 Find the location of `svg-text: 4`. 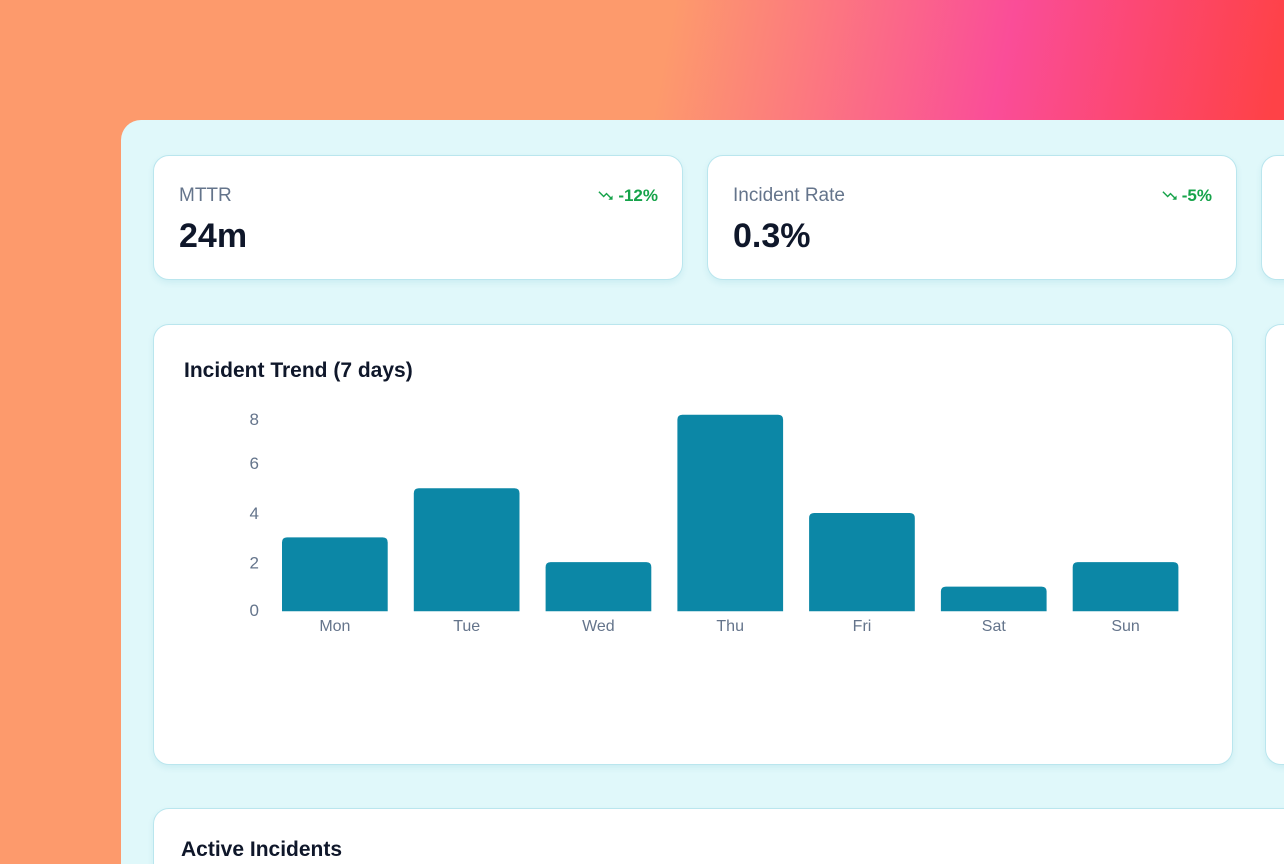

svg-text: 4 is located at coordinates (254, 513).